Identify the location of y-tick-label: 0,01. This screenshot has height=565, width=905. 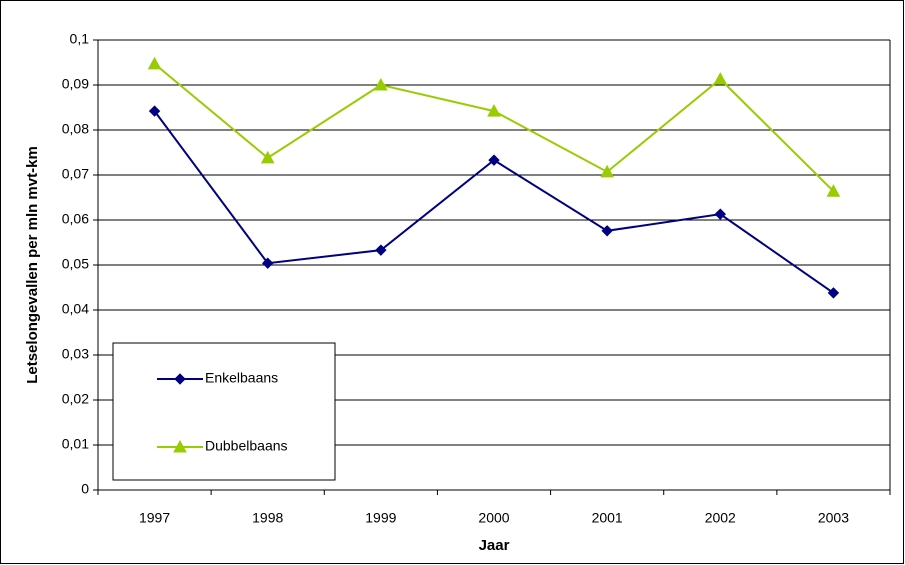
(75, 444).